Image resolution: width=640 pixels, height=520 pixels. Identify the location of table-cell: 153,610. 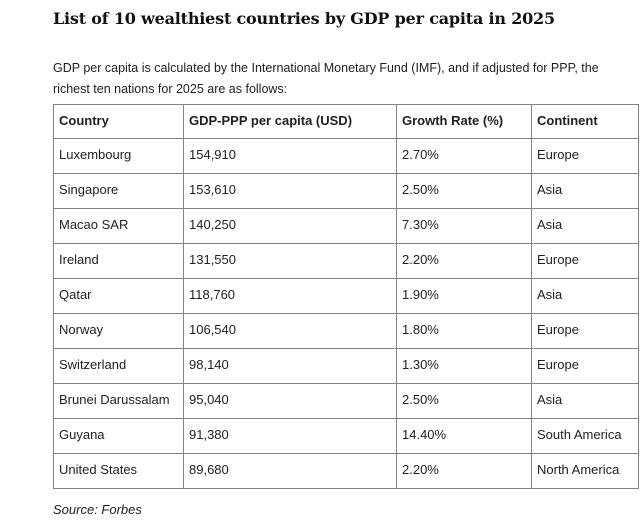
(290, 191).